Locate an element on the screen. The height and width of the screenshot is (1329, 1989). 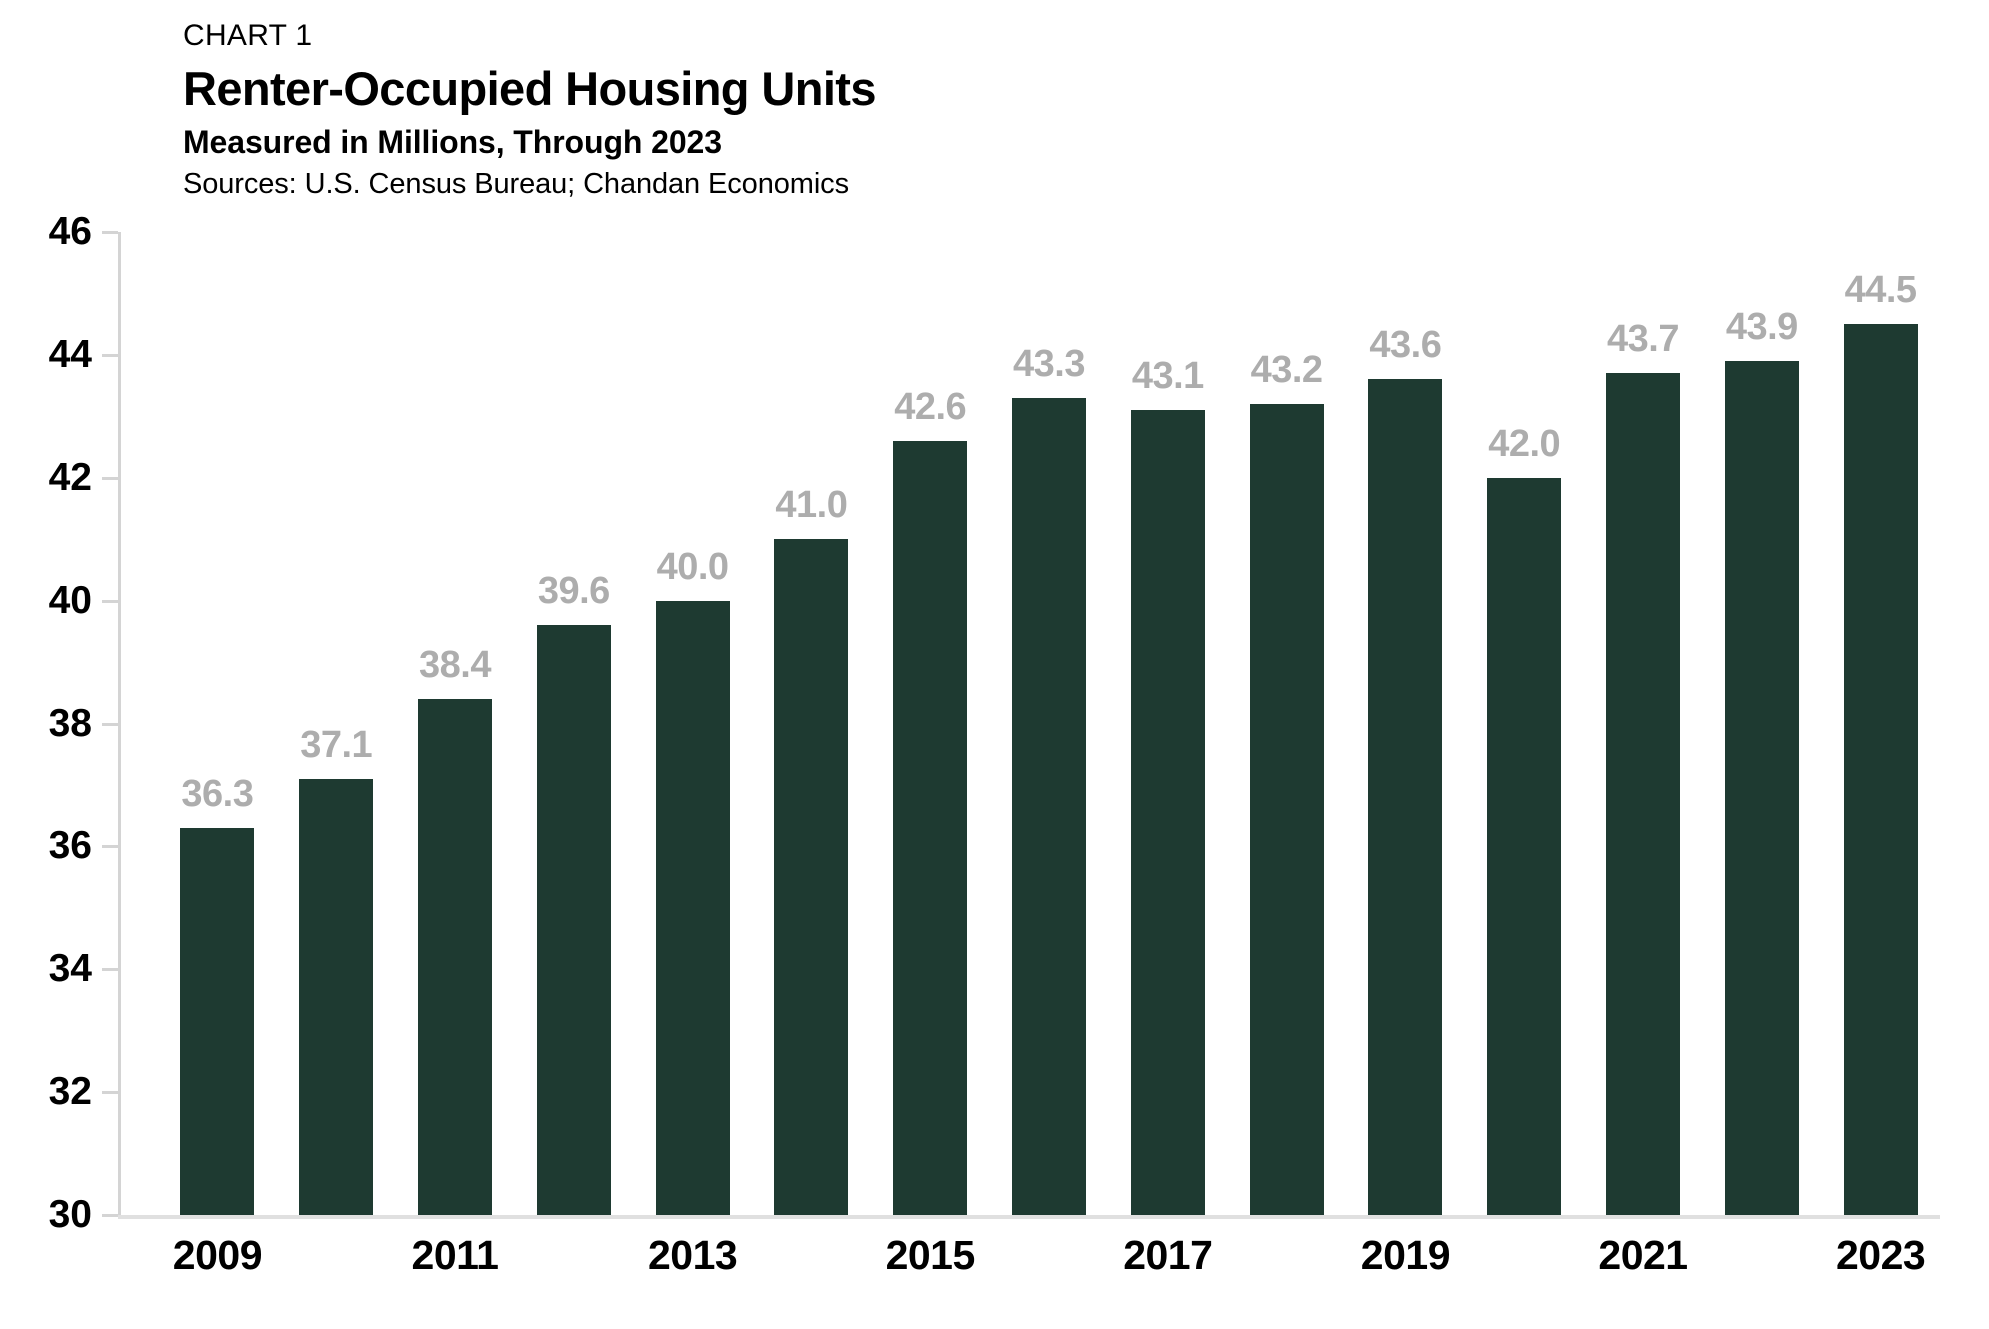
y-axis-label: 32 is located at coordinates (70, 1092).